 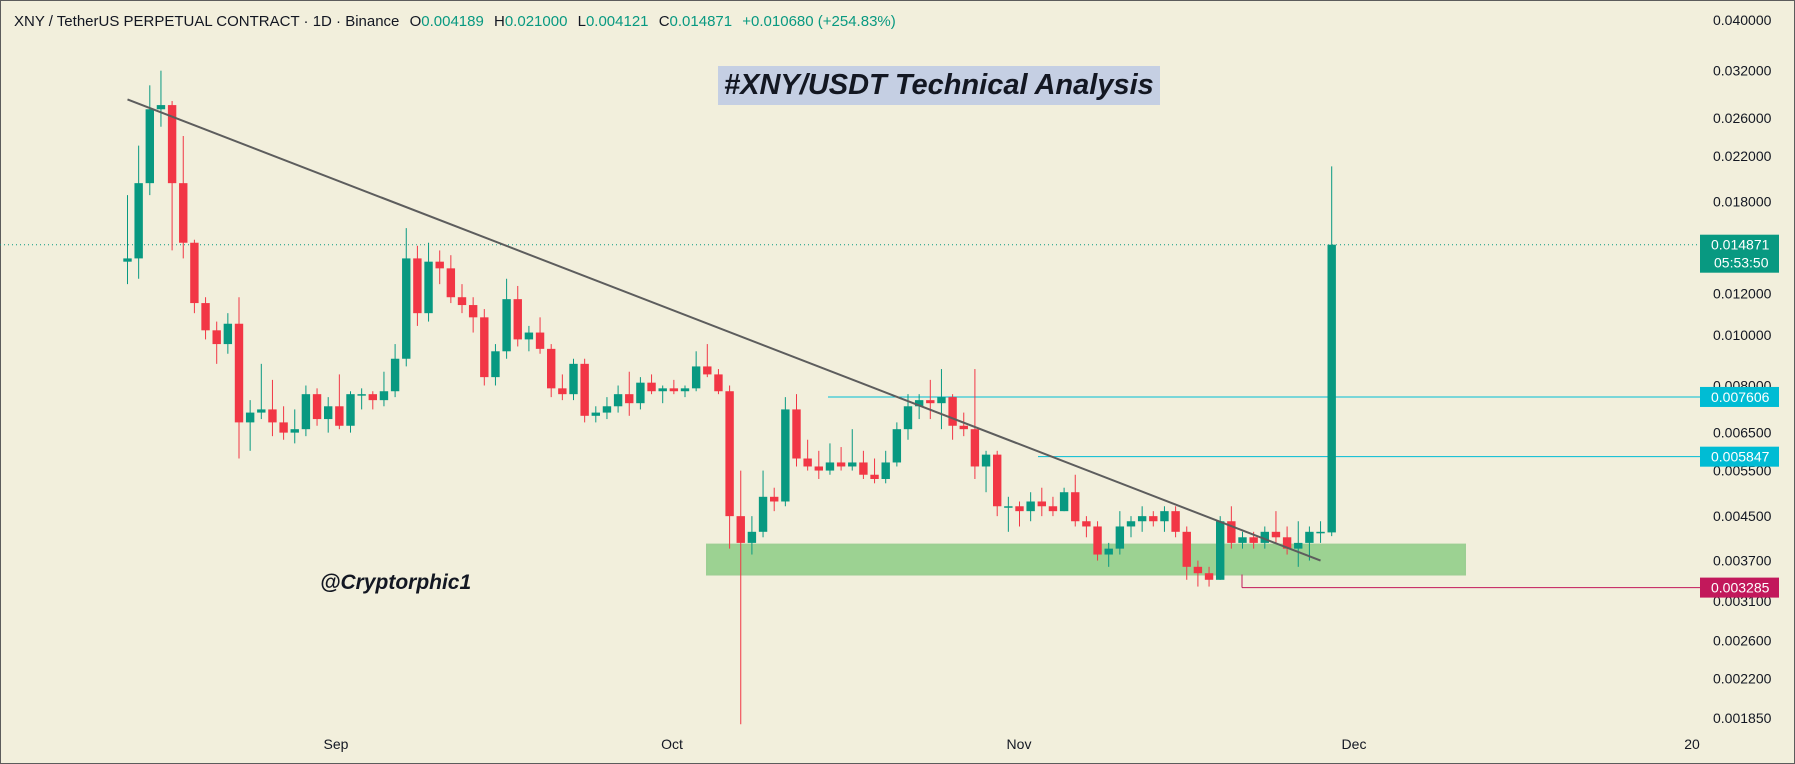 I want to click on x-tick-label: Sep, so click(x=336, y=744).